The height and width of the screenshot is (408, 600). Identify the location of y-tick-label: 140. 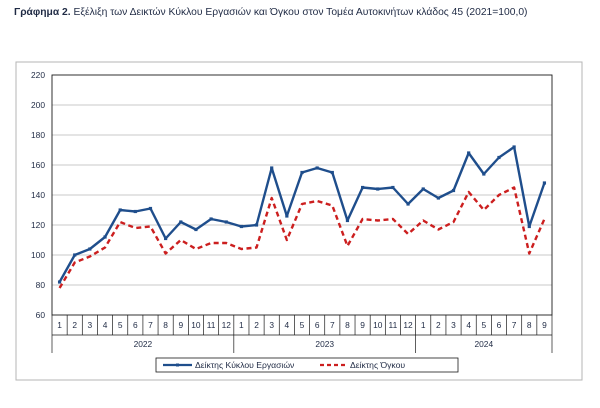
(38, 195).